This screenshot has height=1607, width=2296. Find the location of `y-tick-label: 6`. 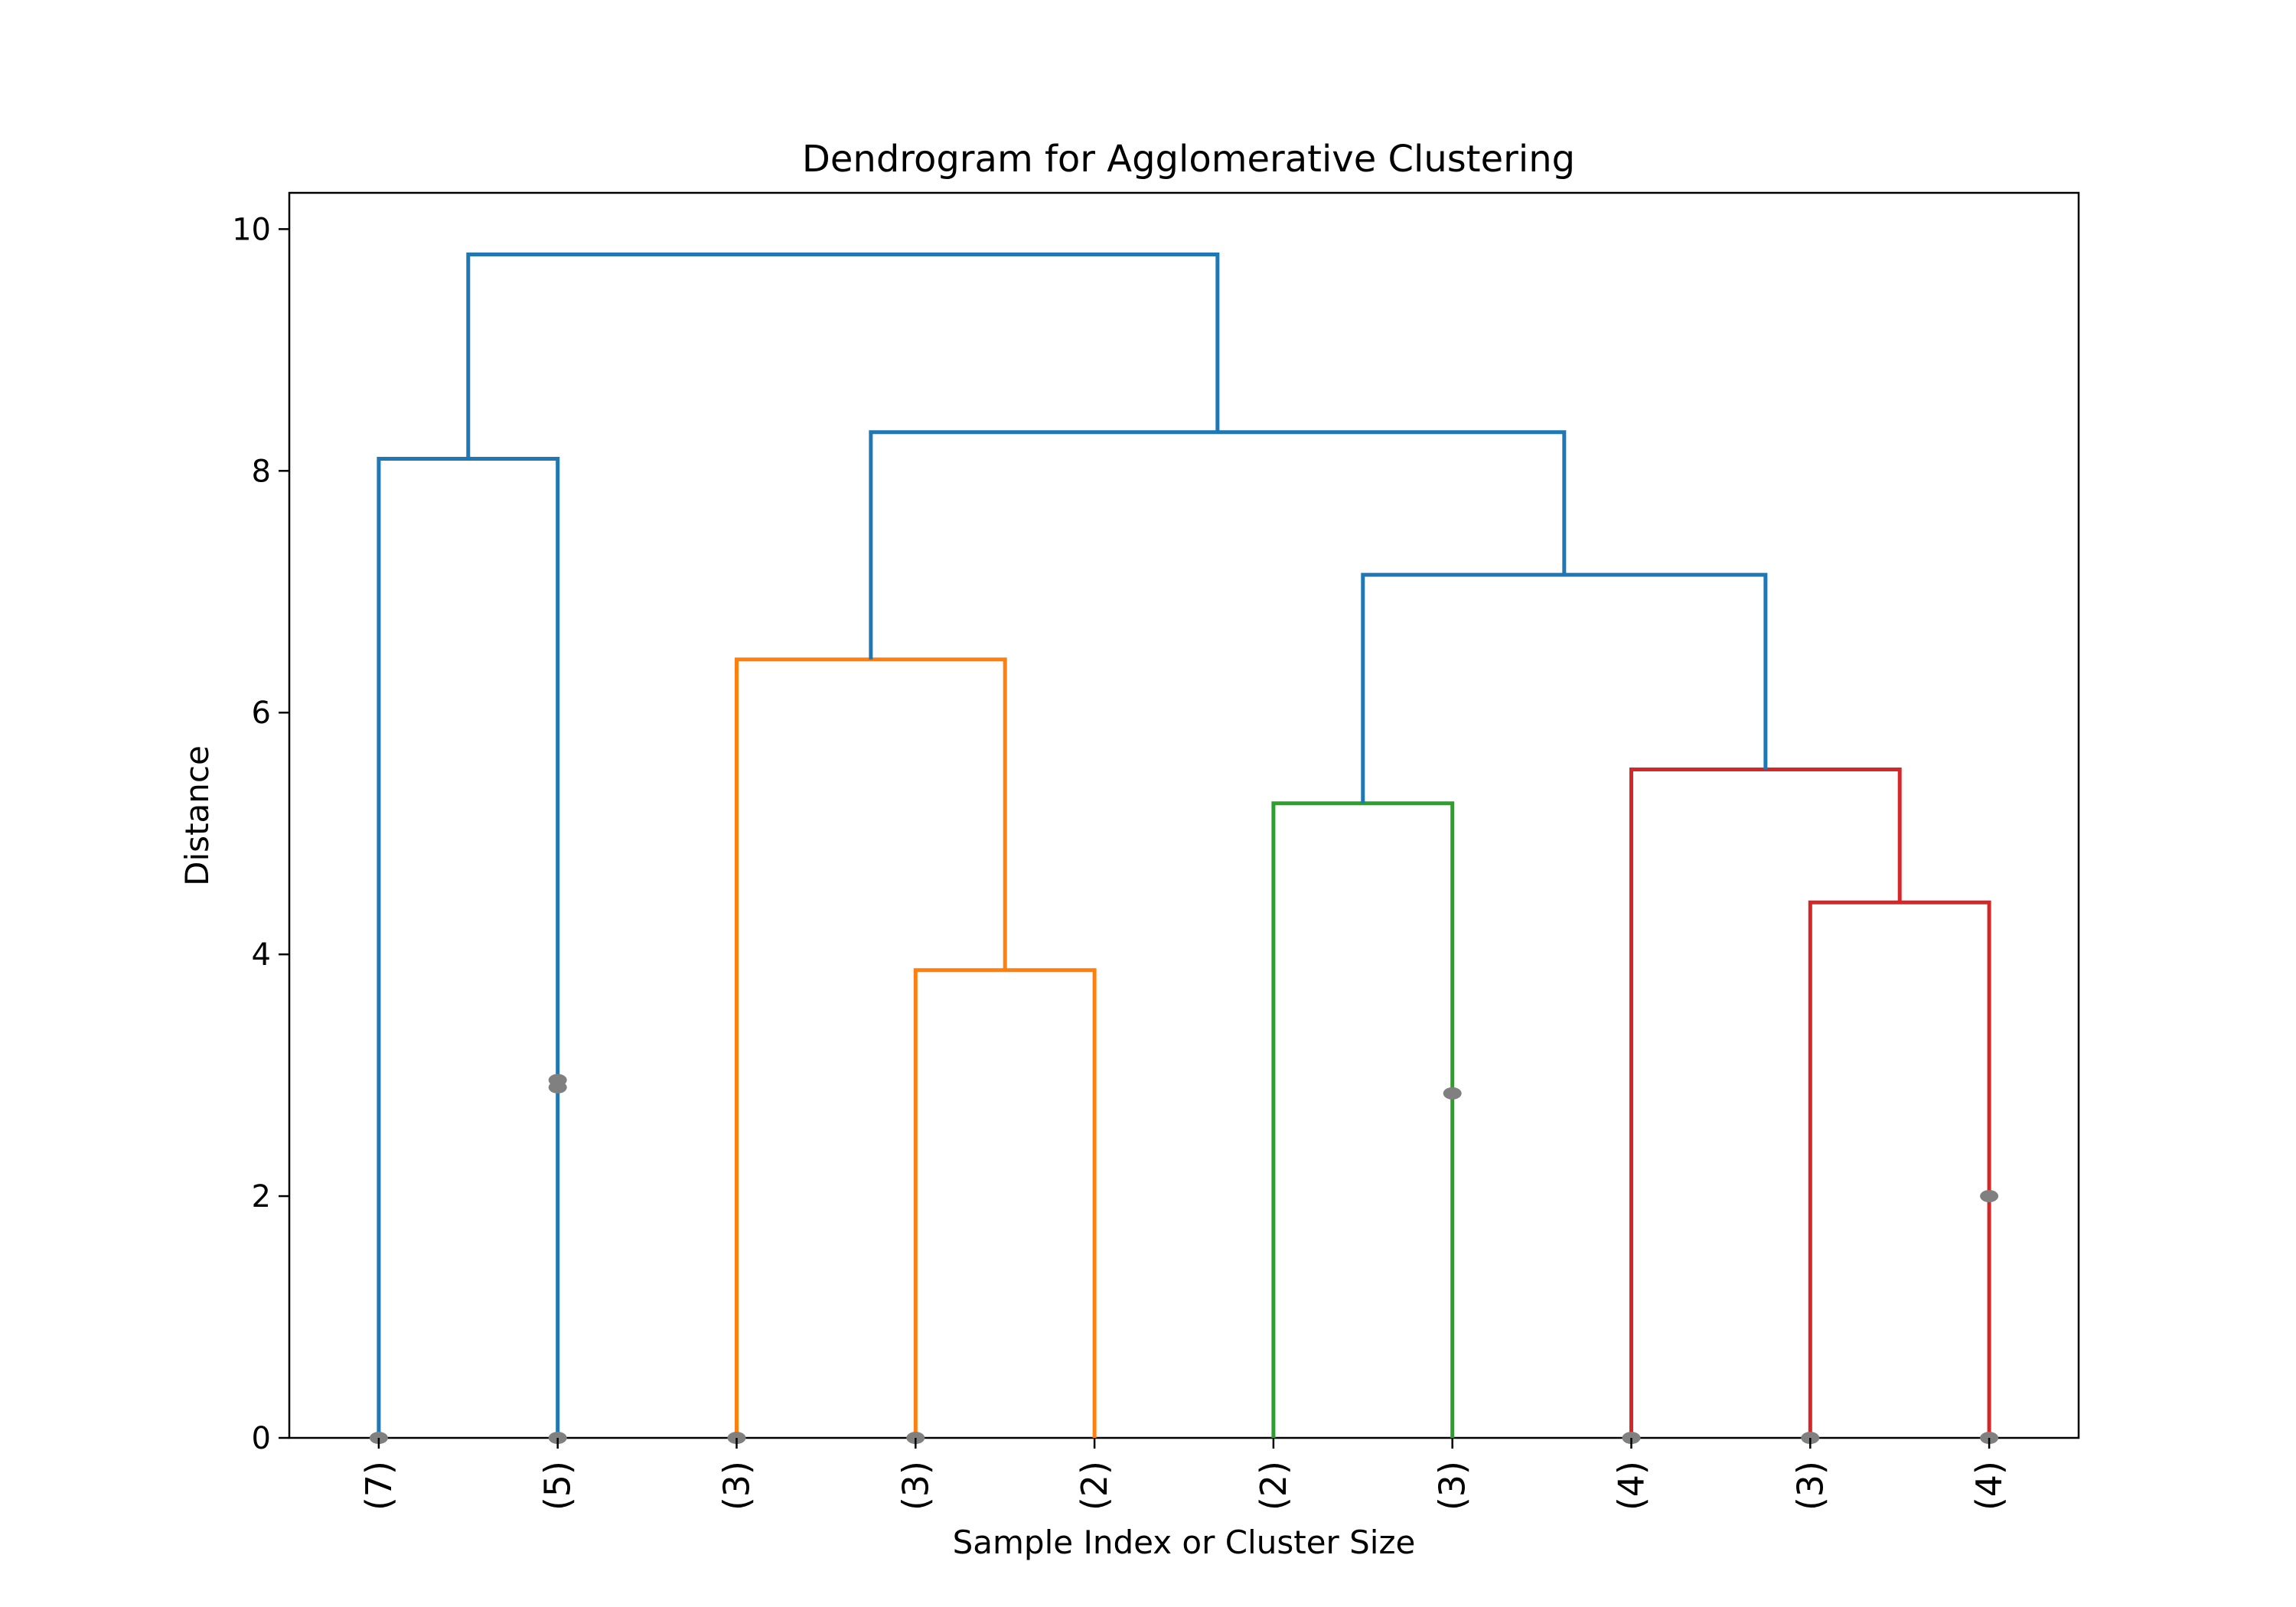

y-tick-label: 6 is located at coordinates (261, 713).